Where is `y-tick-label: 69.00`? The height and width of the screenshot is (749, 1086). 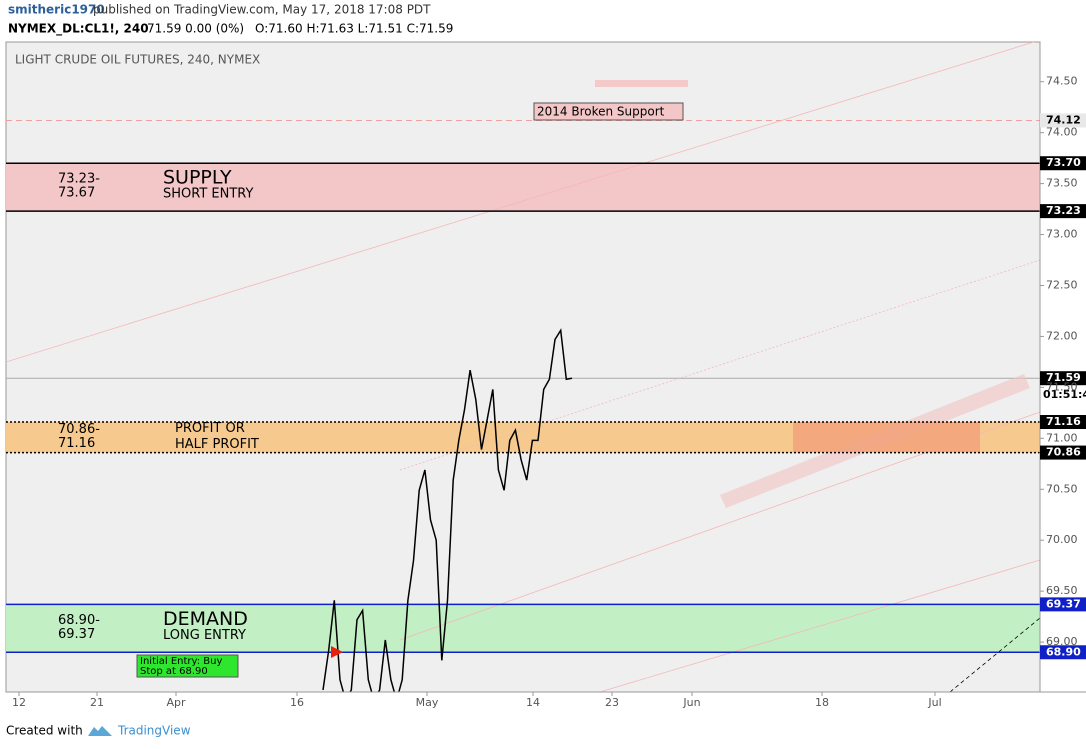
y-tick-label: 69.00 is located at coordinates (1062, 641).